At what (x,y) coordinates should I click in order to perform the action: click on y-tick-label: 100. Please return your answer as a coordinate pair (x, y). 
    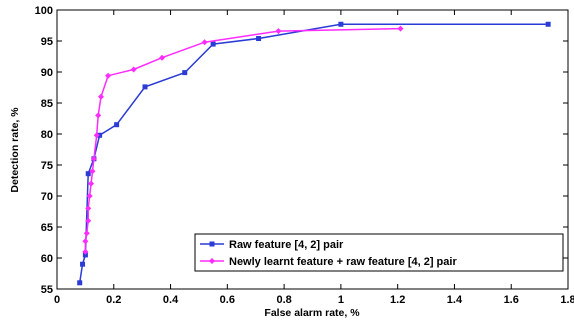
    Looking at the image, I should click on (44, 11).